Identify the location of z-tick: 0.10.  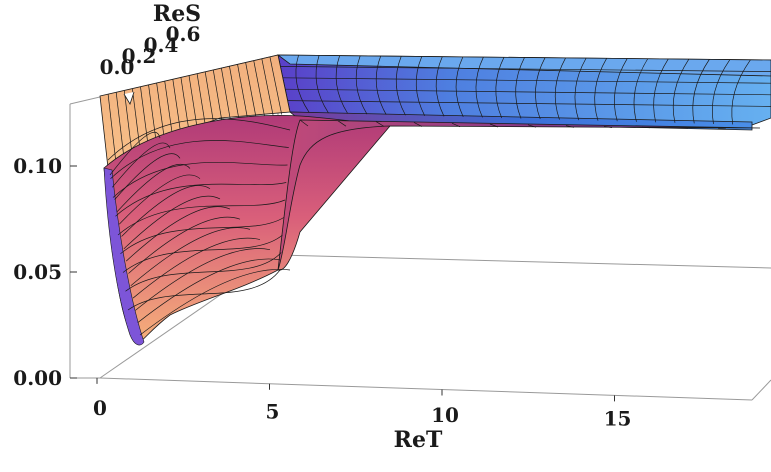
(45, 166).